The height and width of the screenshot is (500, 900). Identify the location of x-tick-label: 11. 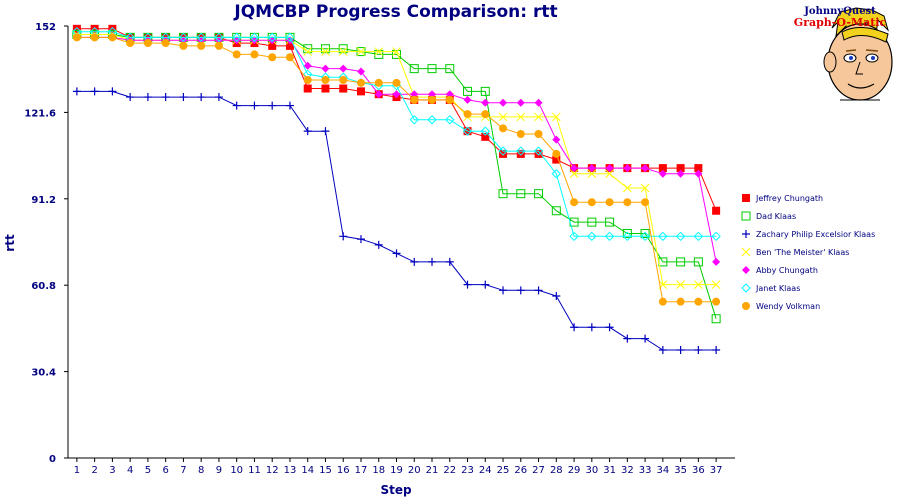
(254, 470).